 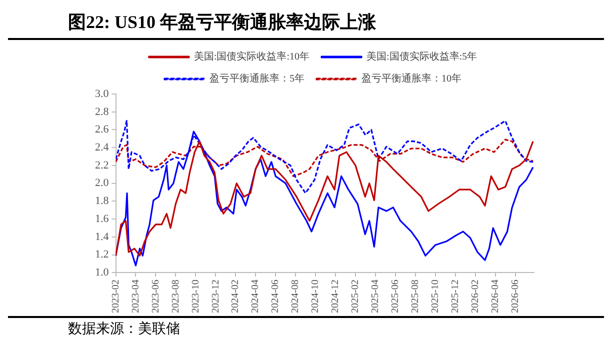 I want to click on x-tick-label: 2023-12, so click(x=216, y=297).